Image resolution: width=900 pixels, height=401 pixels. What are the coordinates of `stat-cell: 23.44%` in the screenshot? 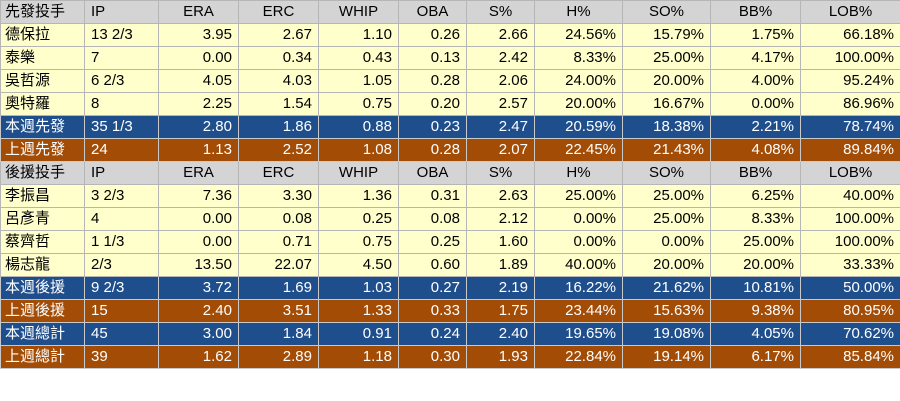 It's located at (578, 311).